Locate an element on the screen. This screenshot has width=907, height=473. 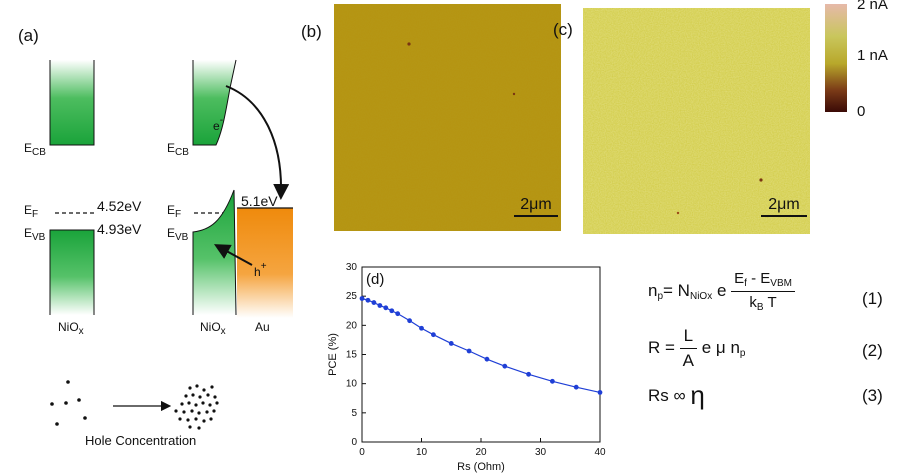
y-tick-label: 5 is located at coordinates (354, 413).